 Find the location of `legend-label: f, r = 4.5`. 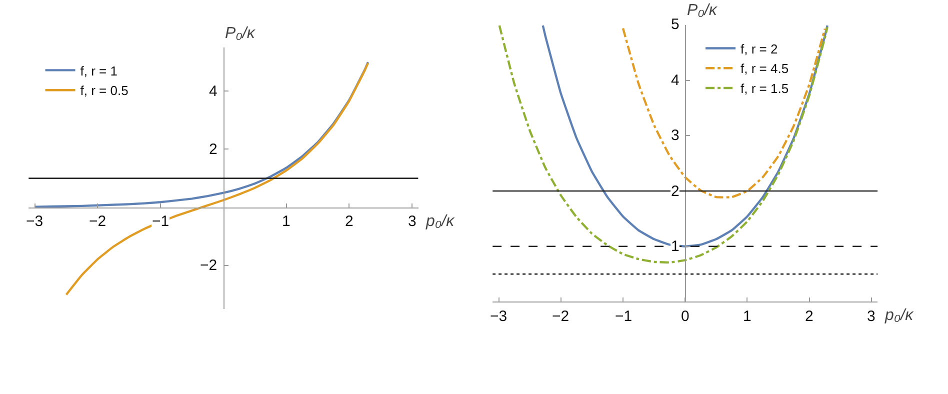

legend-label: f, r = 4.5 is located at coordinates (764, 68).